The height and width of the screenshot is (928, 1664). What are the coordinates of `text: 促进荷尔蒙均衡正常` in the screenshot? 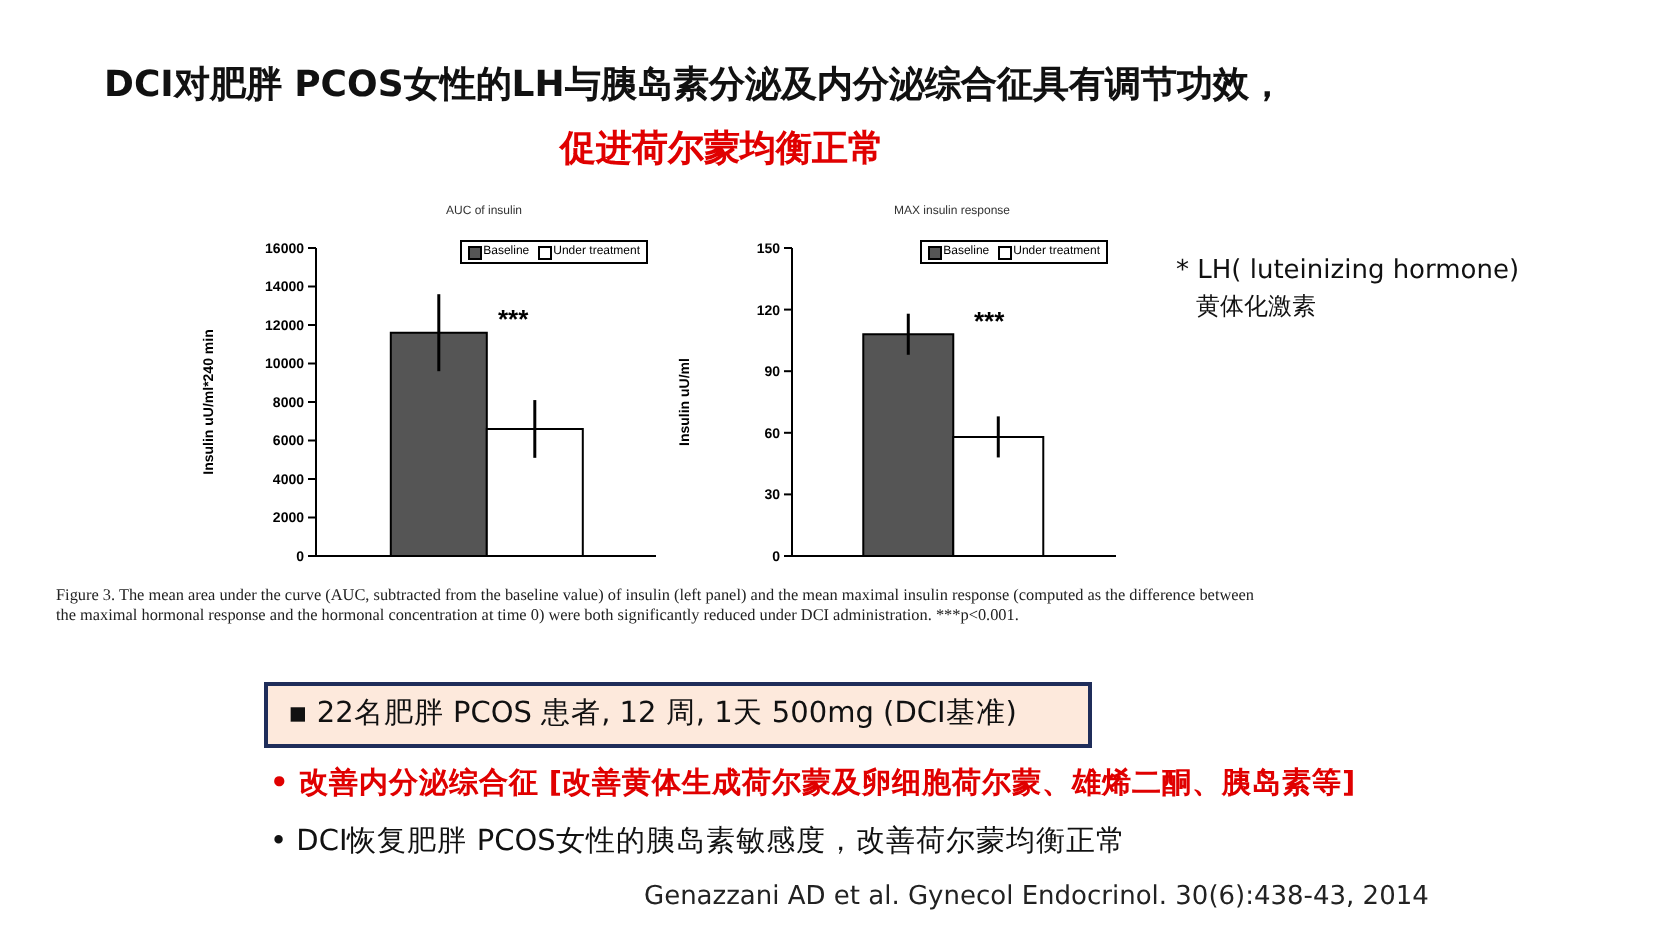 It's located at (722, 150).